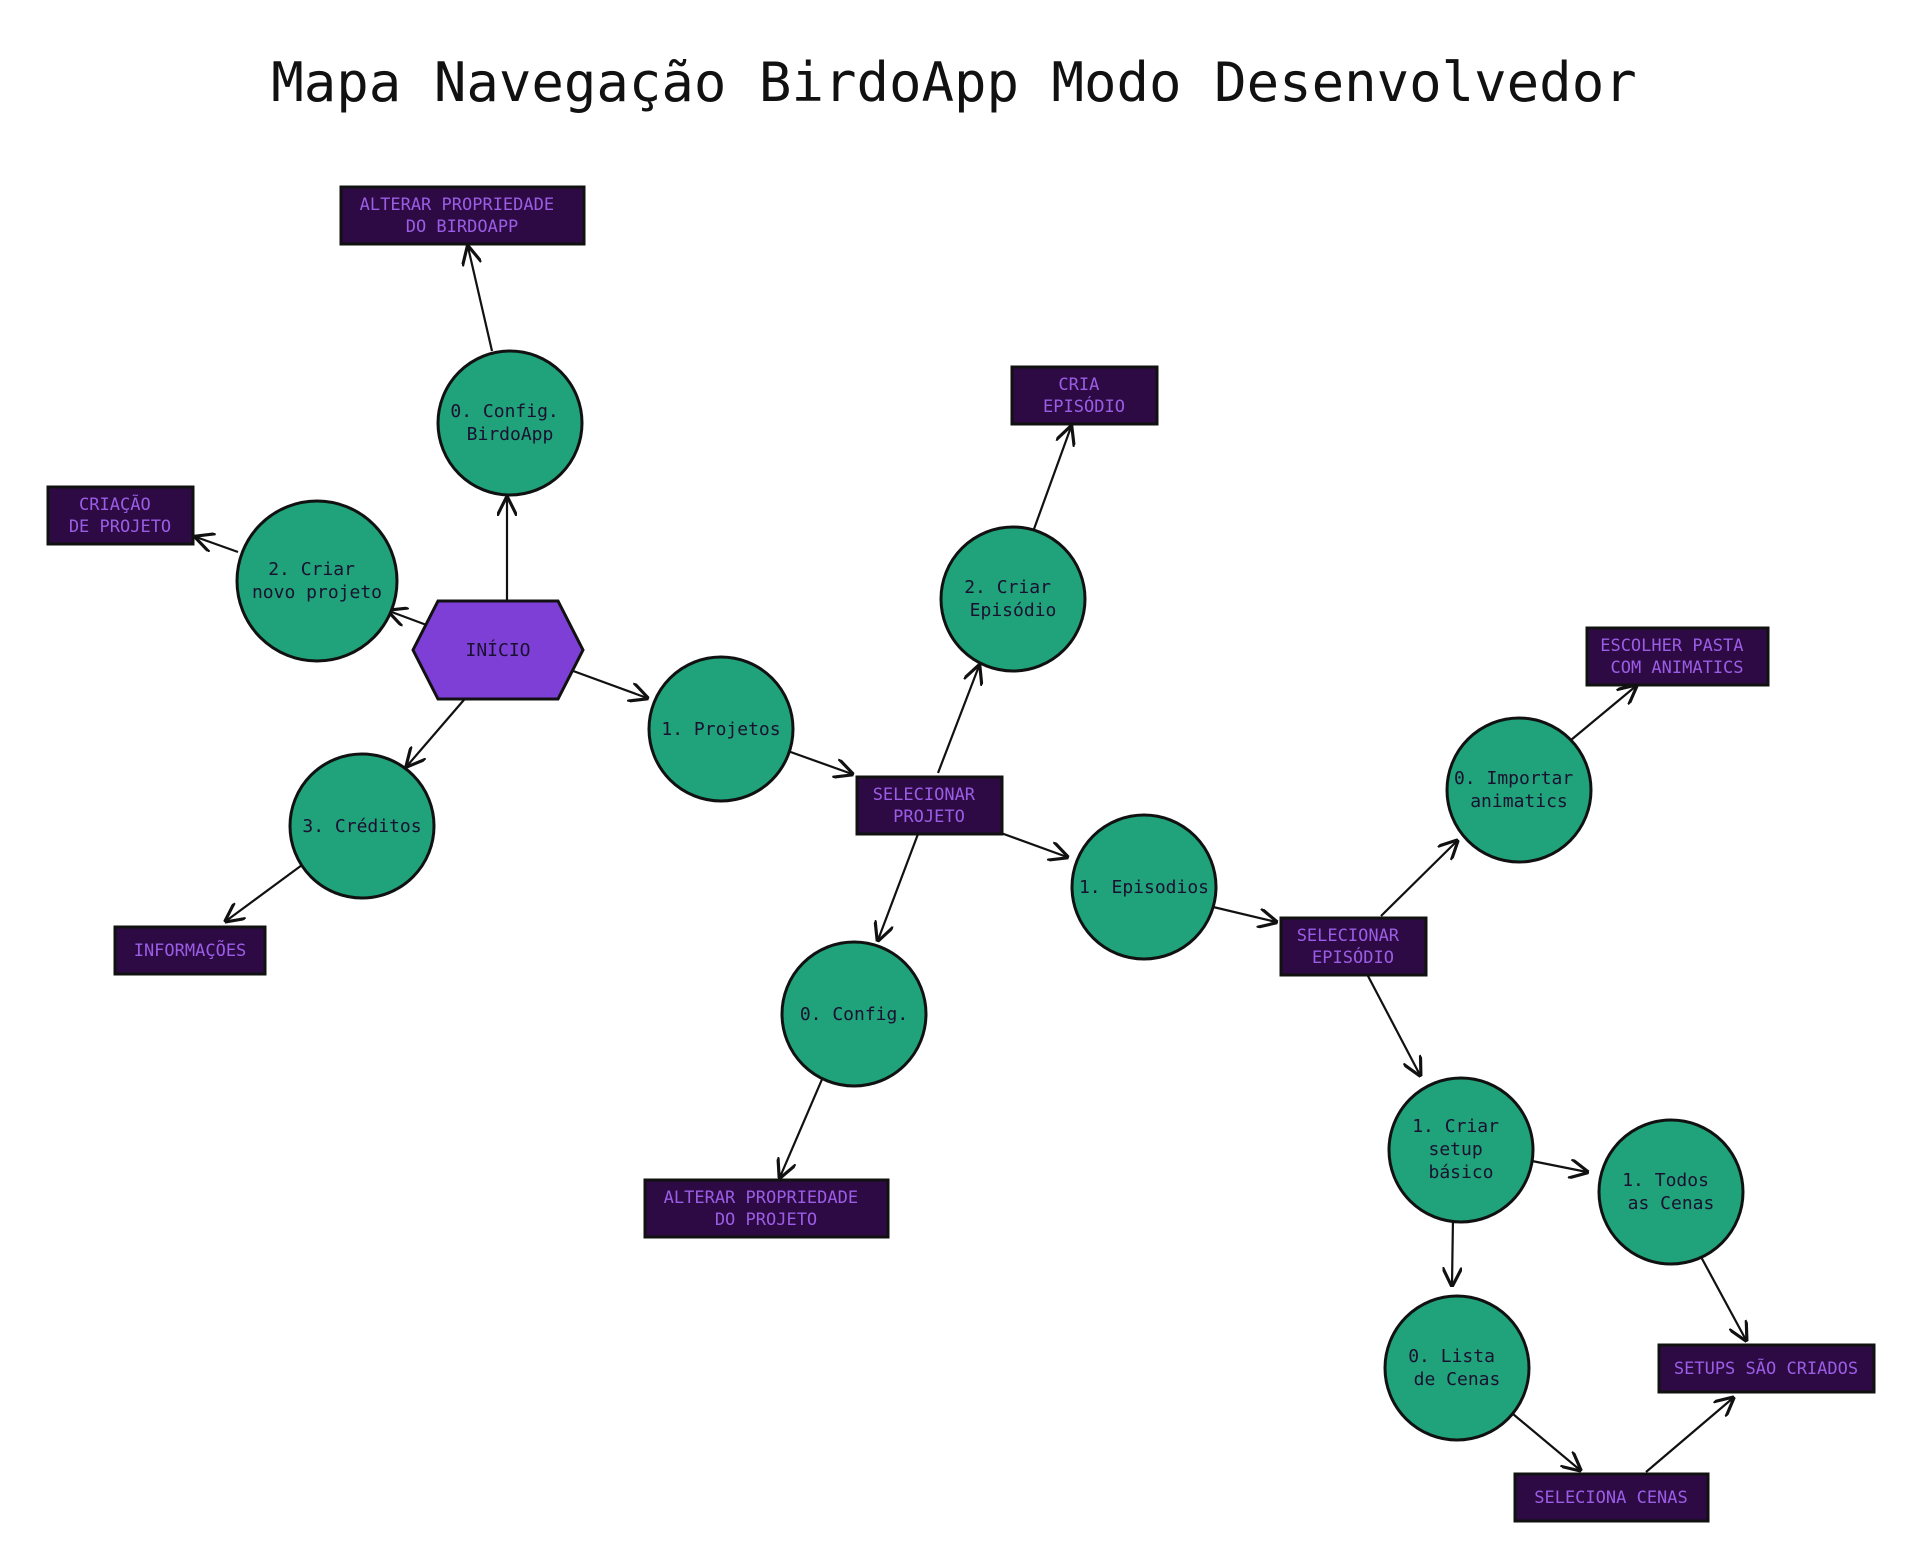  I want to click on box-label: SELECIONAR EPISÓDIO, so click(1353, 947).